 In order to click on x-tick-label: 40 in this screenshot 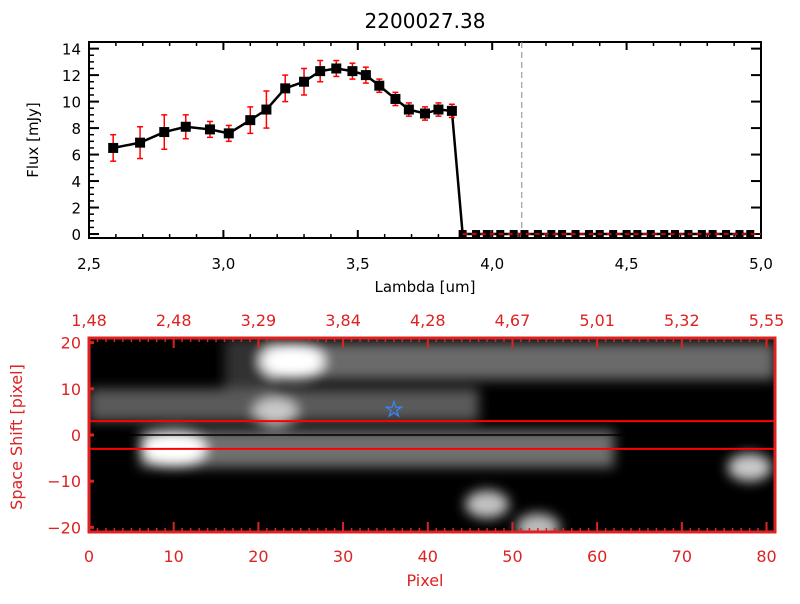, I will do `click(428, 556)`.